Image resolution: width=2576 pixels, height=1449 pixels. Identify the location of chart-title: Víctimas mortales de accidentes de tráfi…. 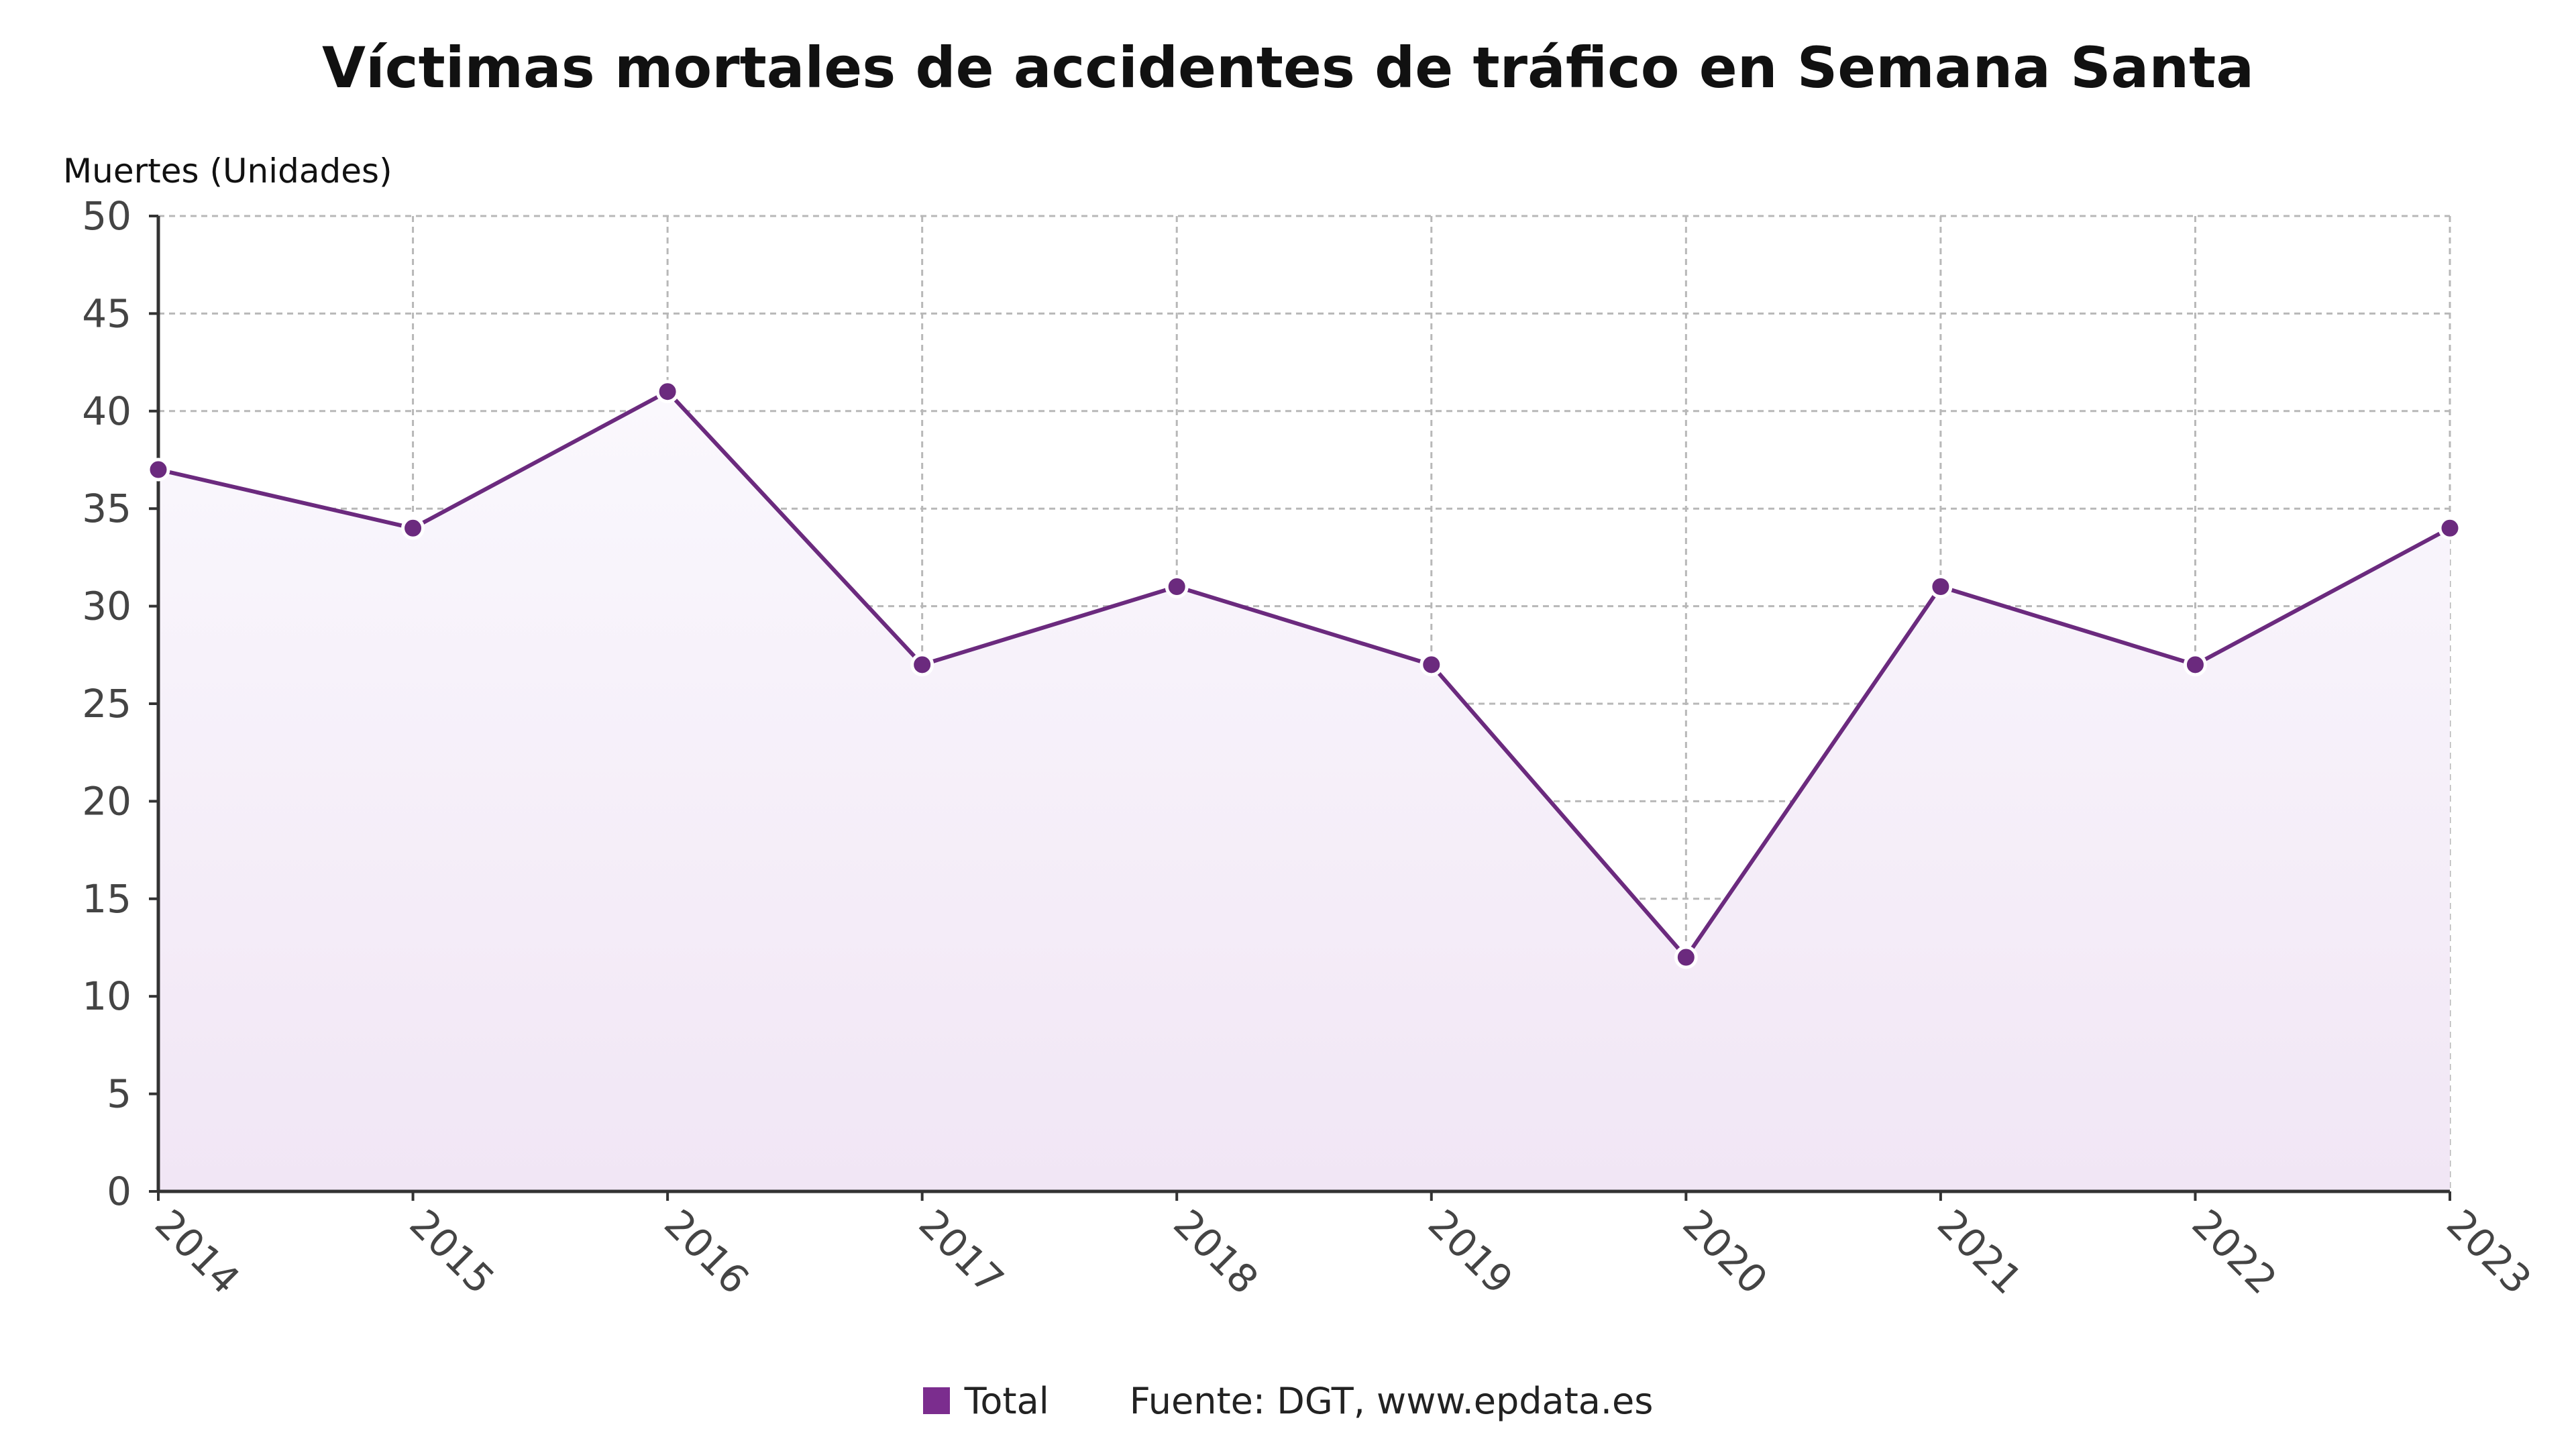
(1288, 68).